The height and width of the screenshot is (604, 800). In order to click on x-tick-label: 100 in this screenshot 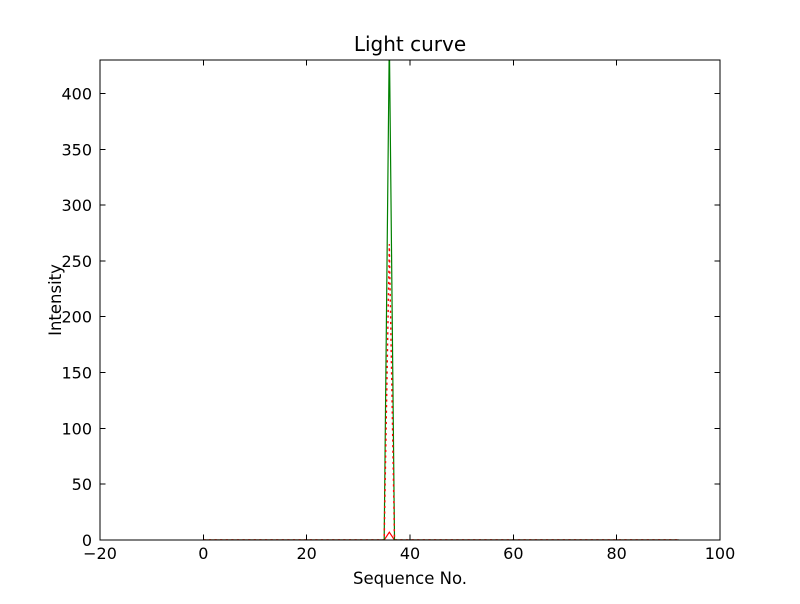, I will do `click(720, 553)`.